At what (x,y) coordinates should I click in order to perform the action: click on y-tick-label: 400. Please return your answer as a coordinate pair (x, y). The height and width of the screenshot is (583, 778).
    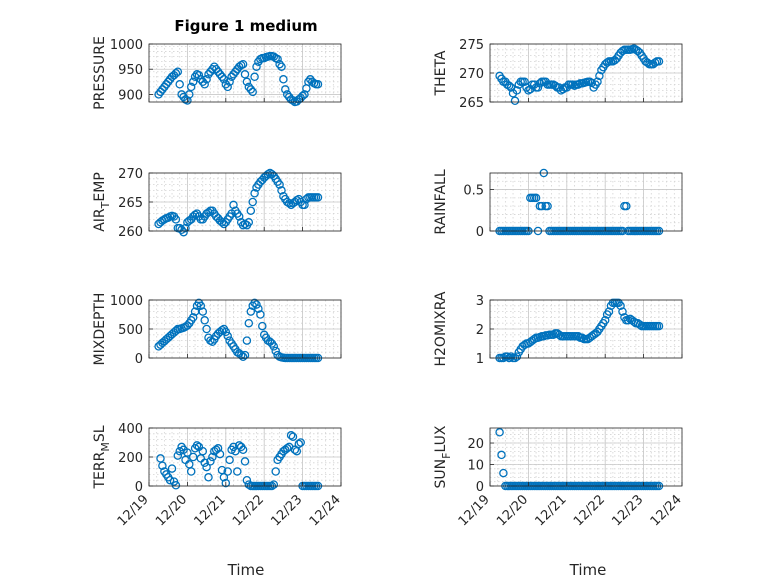
    Looking at the image, I should click on (130, 429).